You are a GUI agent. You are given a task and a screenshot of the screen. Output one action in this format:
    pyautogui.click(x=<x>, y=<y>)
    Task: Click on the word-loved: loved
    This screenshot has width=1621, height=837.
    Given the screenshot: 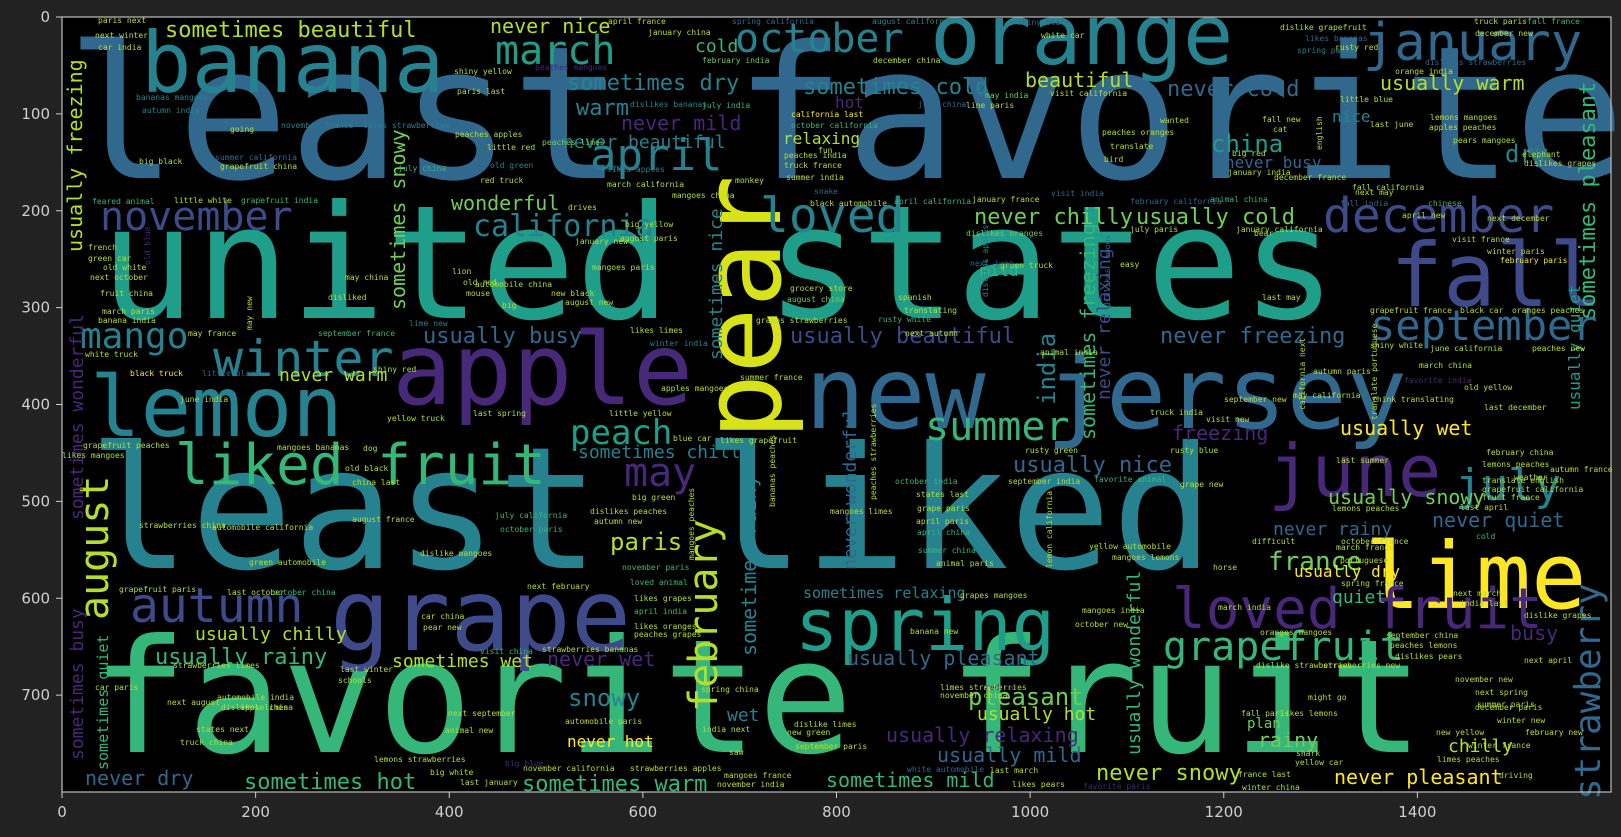 What is the action you would take?
    pyautogui.click(x=832, y=216)
    